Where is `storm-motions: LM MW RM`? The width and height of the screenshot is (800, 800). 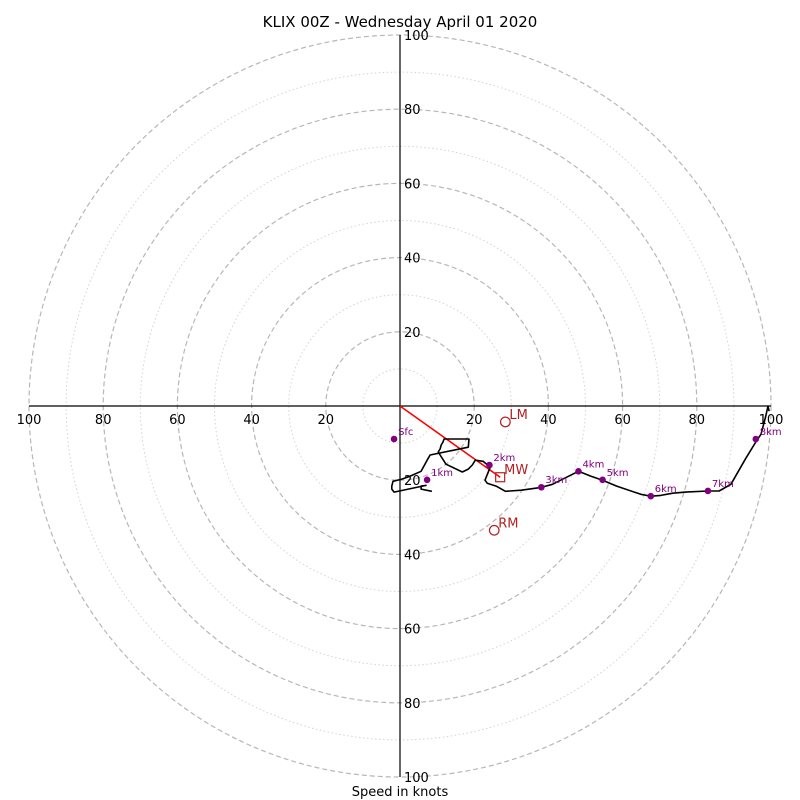 storm-motions: LM MW RM is located at coordinates (508, 472).